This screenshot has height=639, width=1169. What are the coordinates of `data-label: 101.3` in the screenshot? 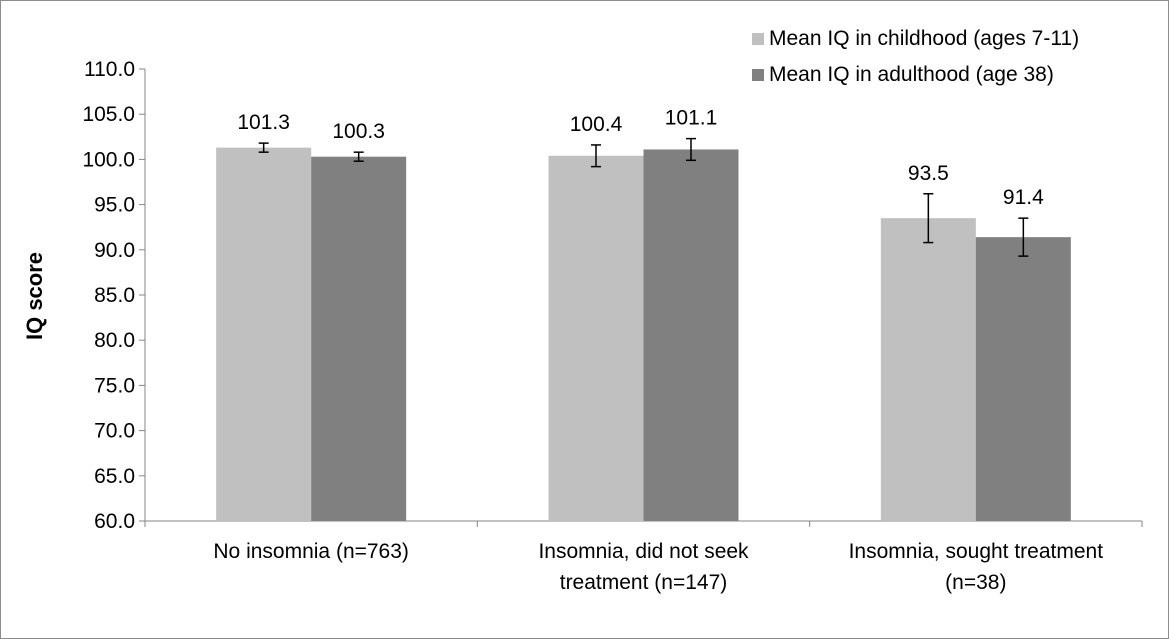 It's located at (263, 122).